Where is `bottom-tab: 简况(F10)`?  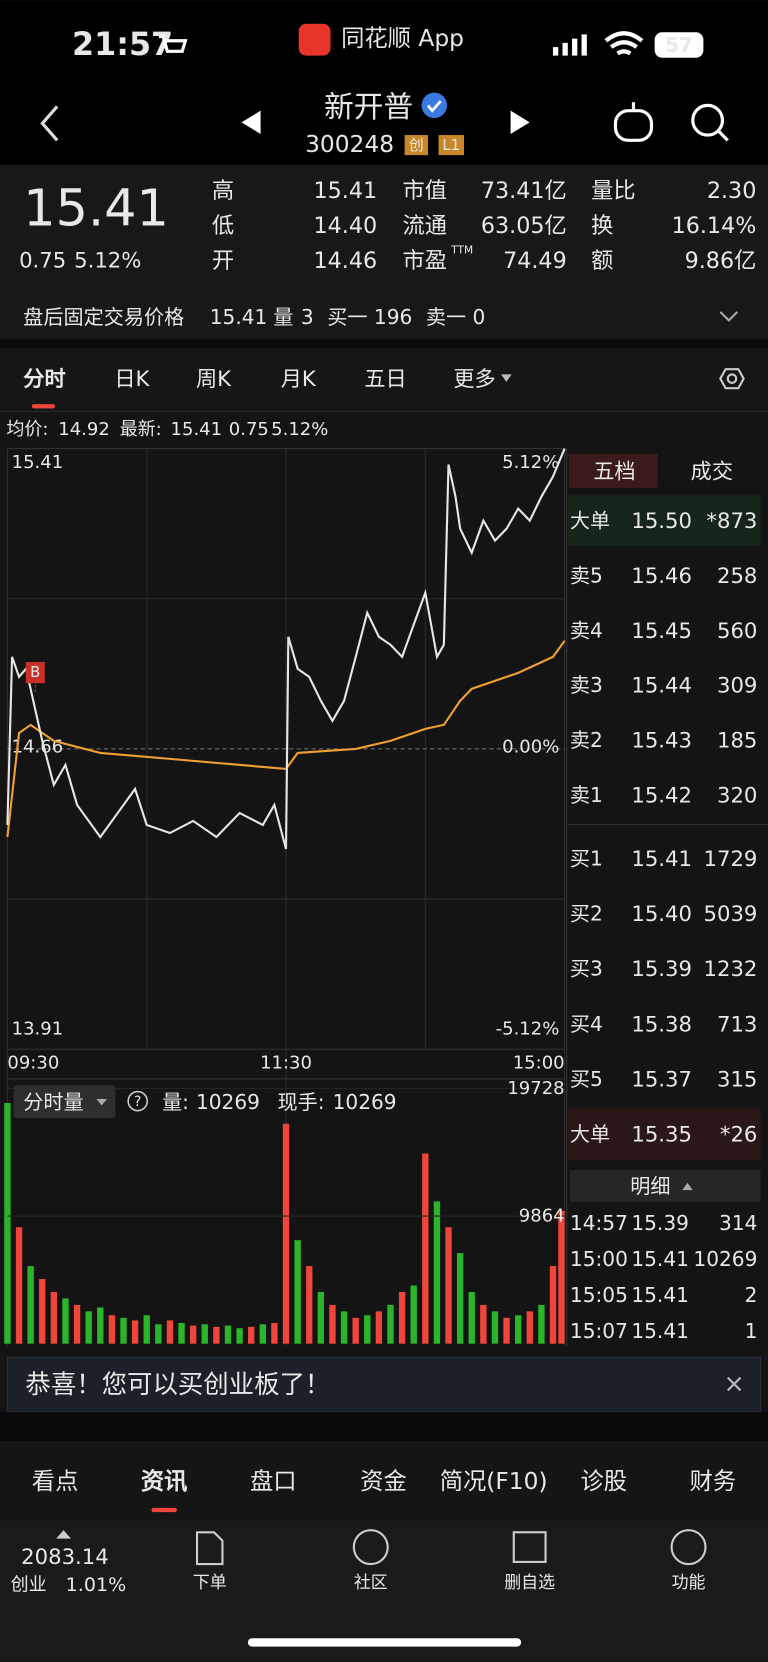
bottom-tab: 简况(F10) is located at coordinates (494, 1481).